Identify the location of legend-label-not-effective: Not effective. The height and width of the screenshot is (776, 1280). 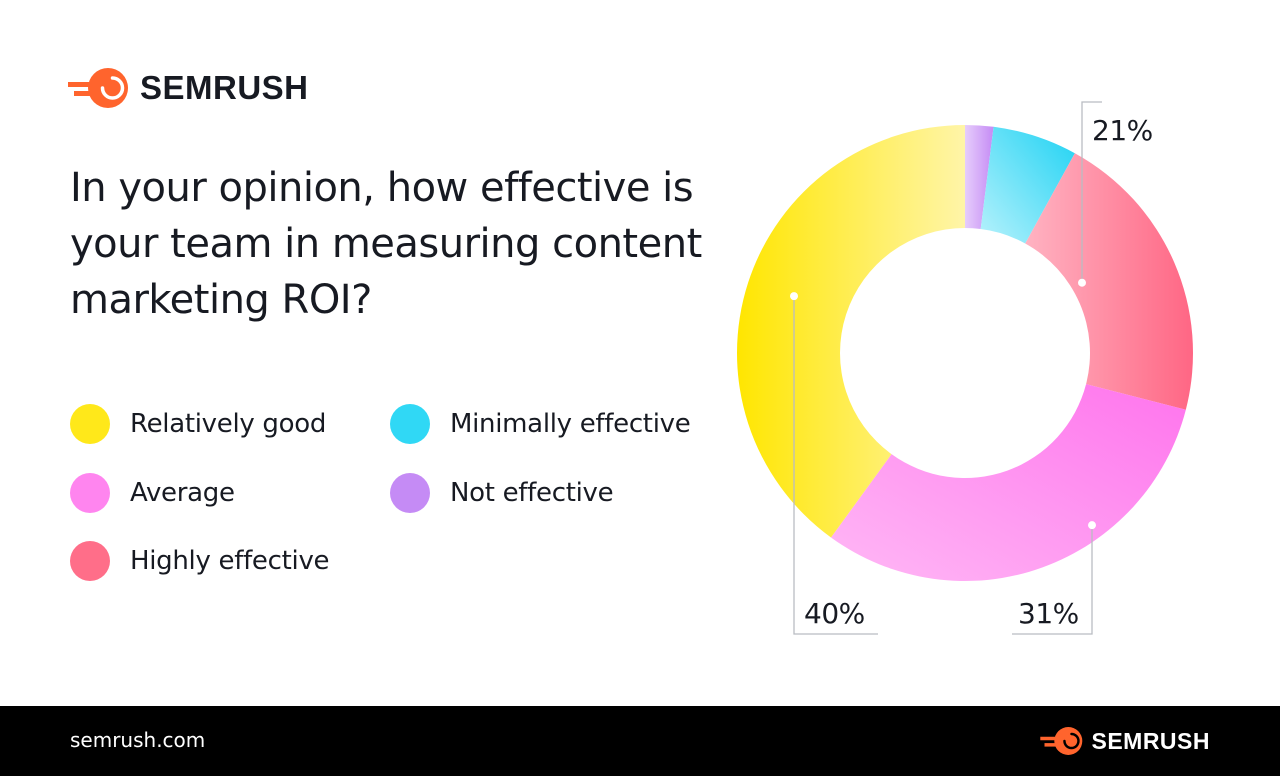
(532, 493).